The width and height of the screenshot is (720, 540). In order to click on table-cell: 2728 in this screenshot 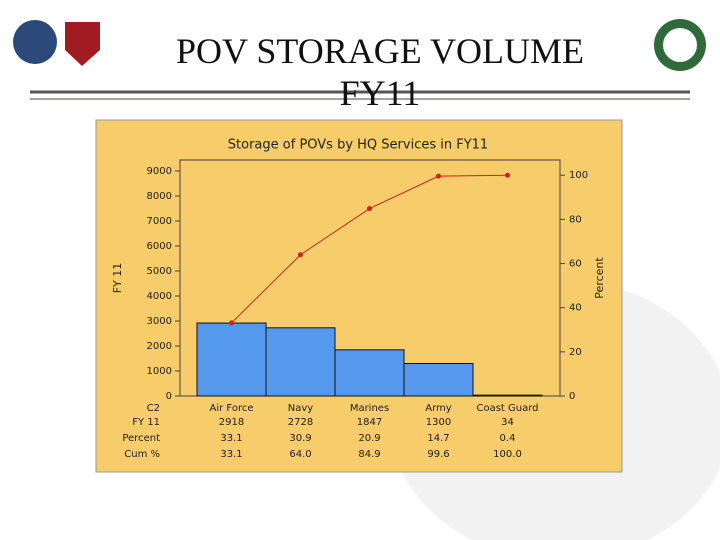, I will do `click(300, 422)`.